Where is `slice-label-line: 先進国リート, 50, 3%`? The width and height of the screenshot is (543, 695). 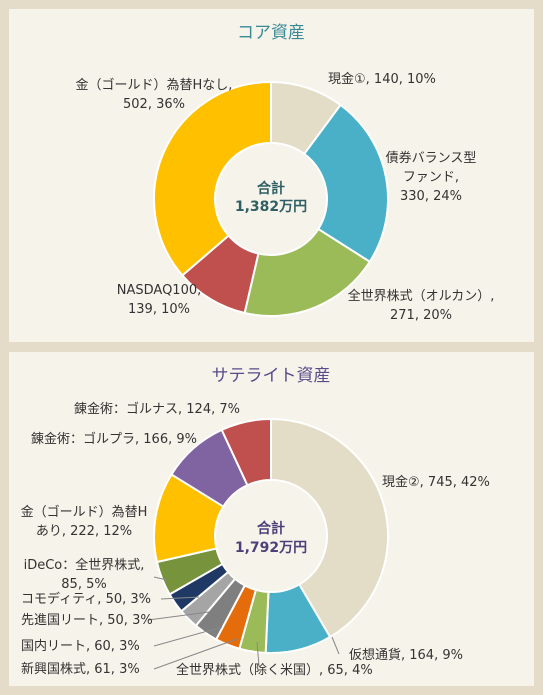
slice-label-line: 先進国リート, 50, 3% is located at coordinates (87, 620).